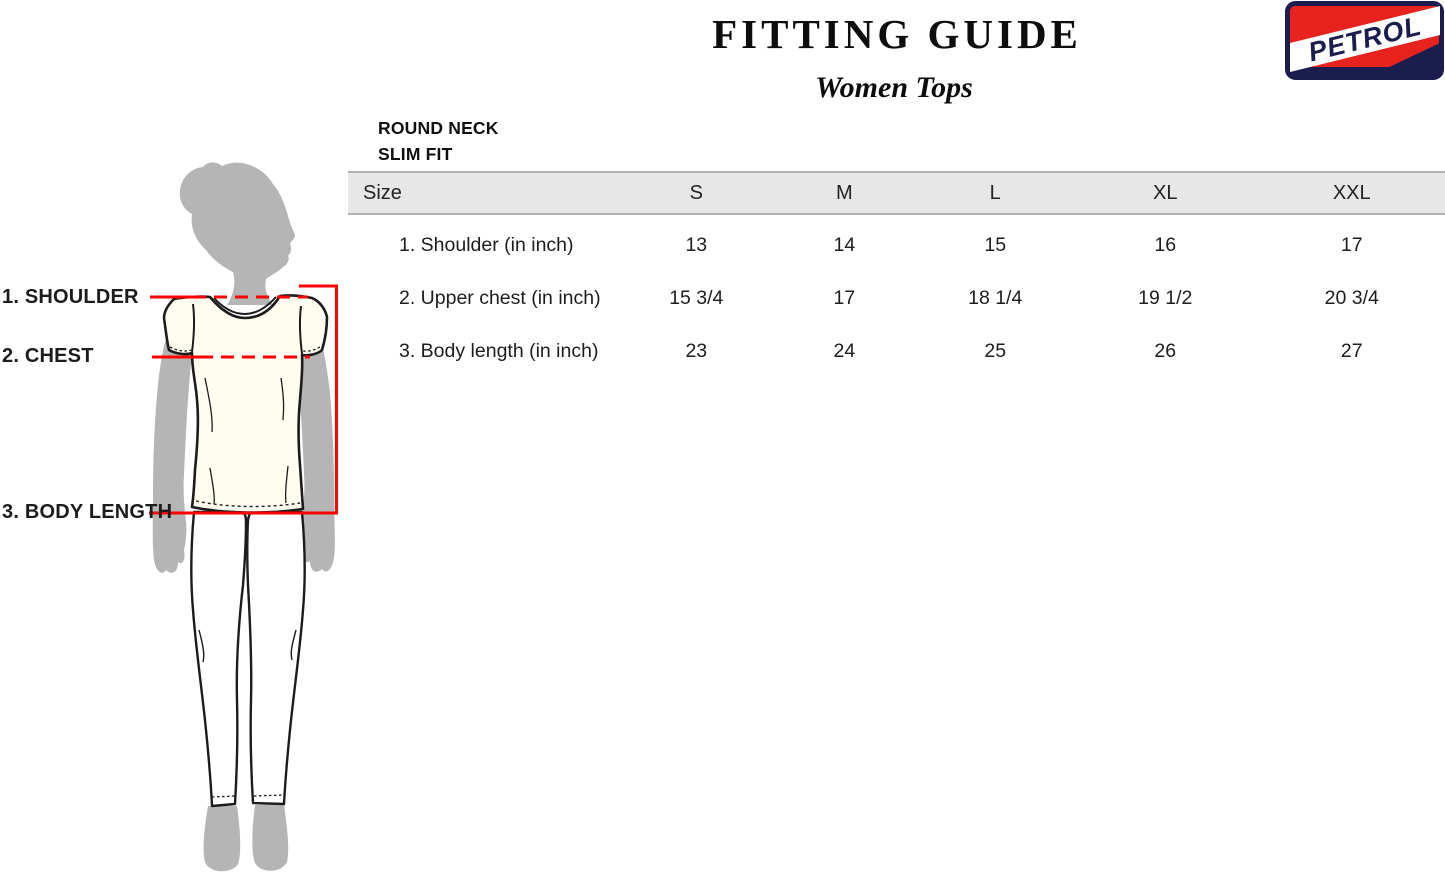 This screenshot has width=1445, height=878. What do you see at coordinates (201, 646) in the screenshot?
I see `left-knee-fold` at bounding box center [201, 646].